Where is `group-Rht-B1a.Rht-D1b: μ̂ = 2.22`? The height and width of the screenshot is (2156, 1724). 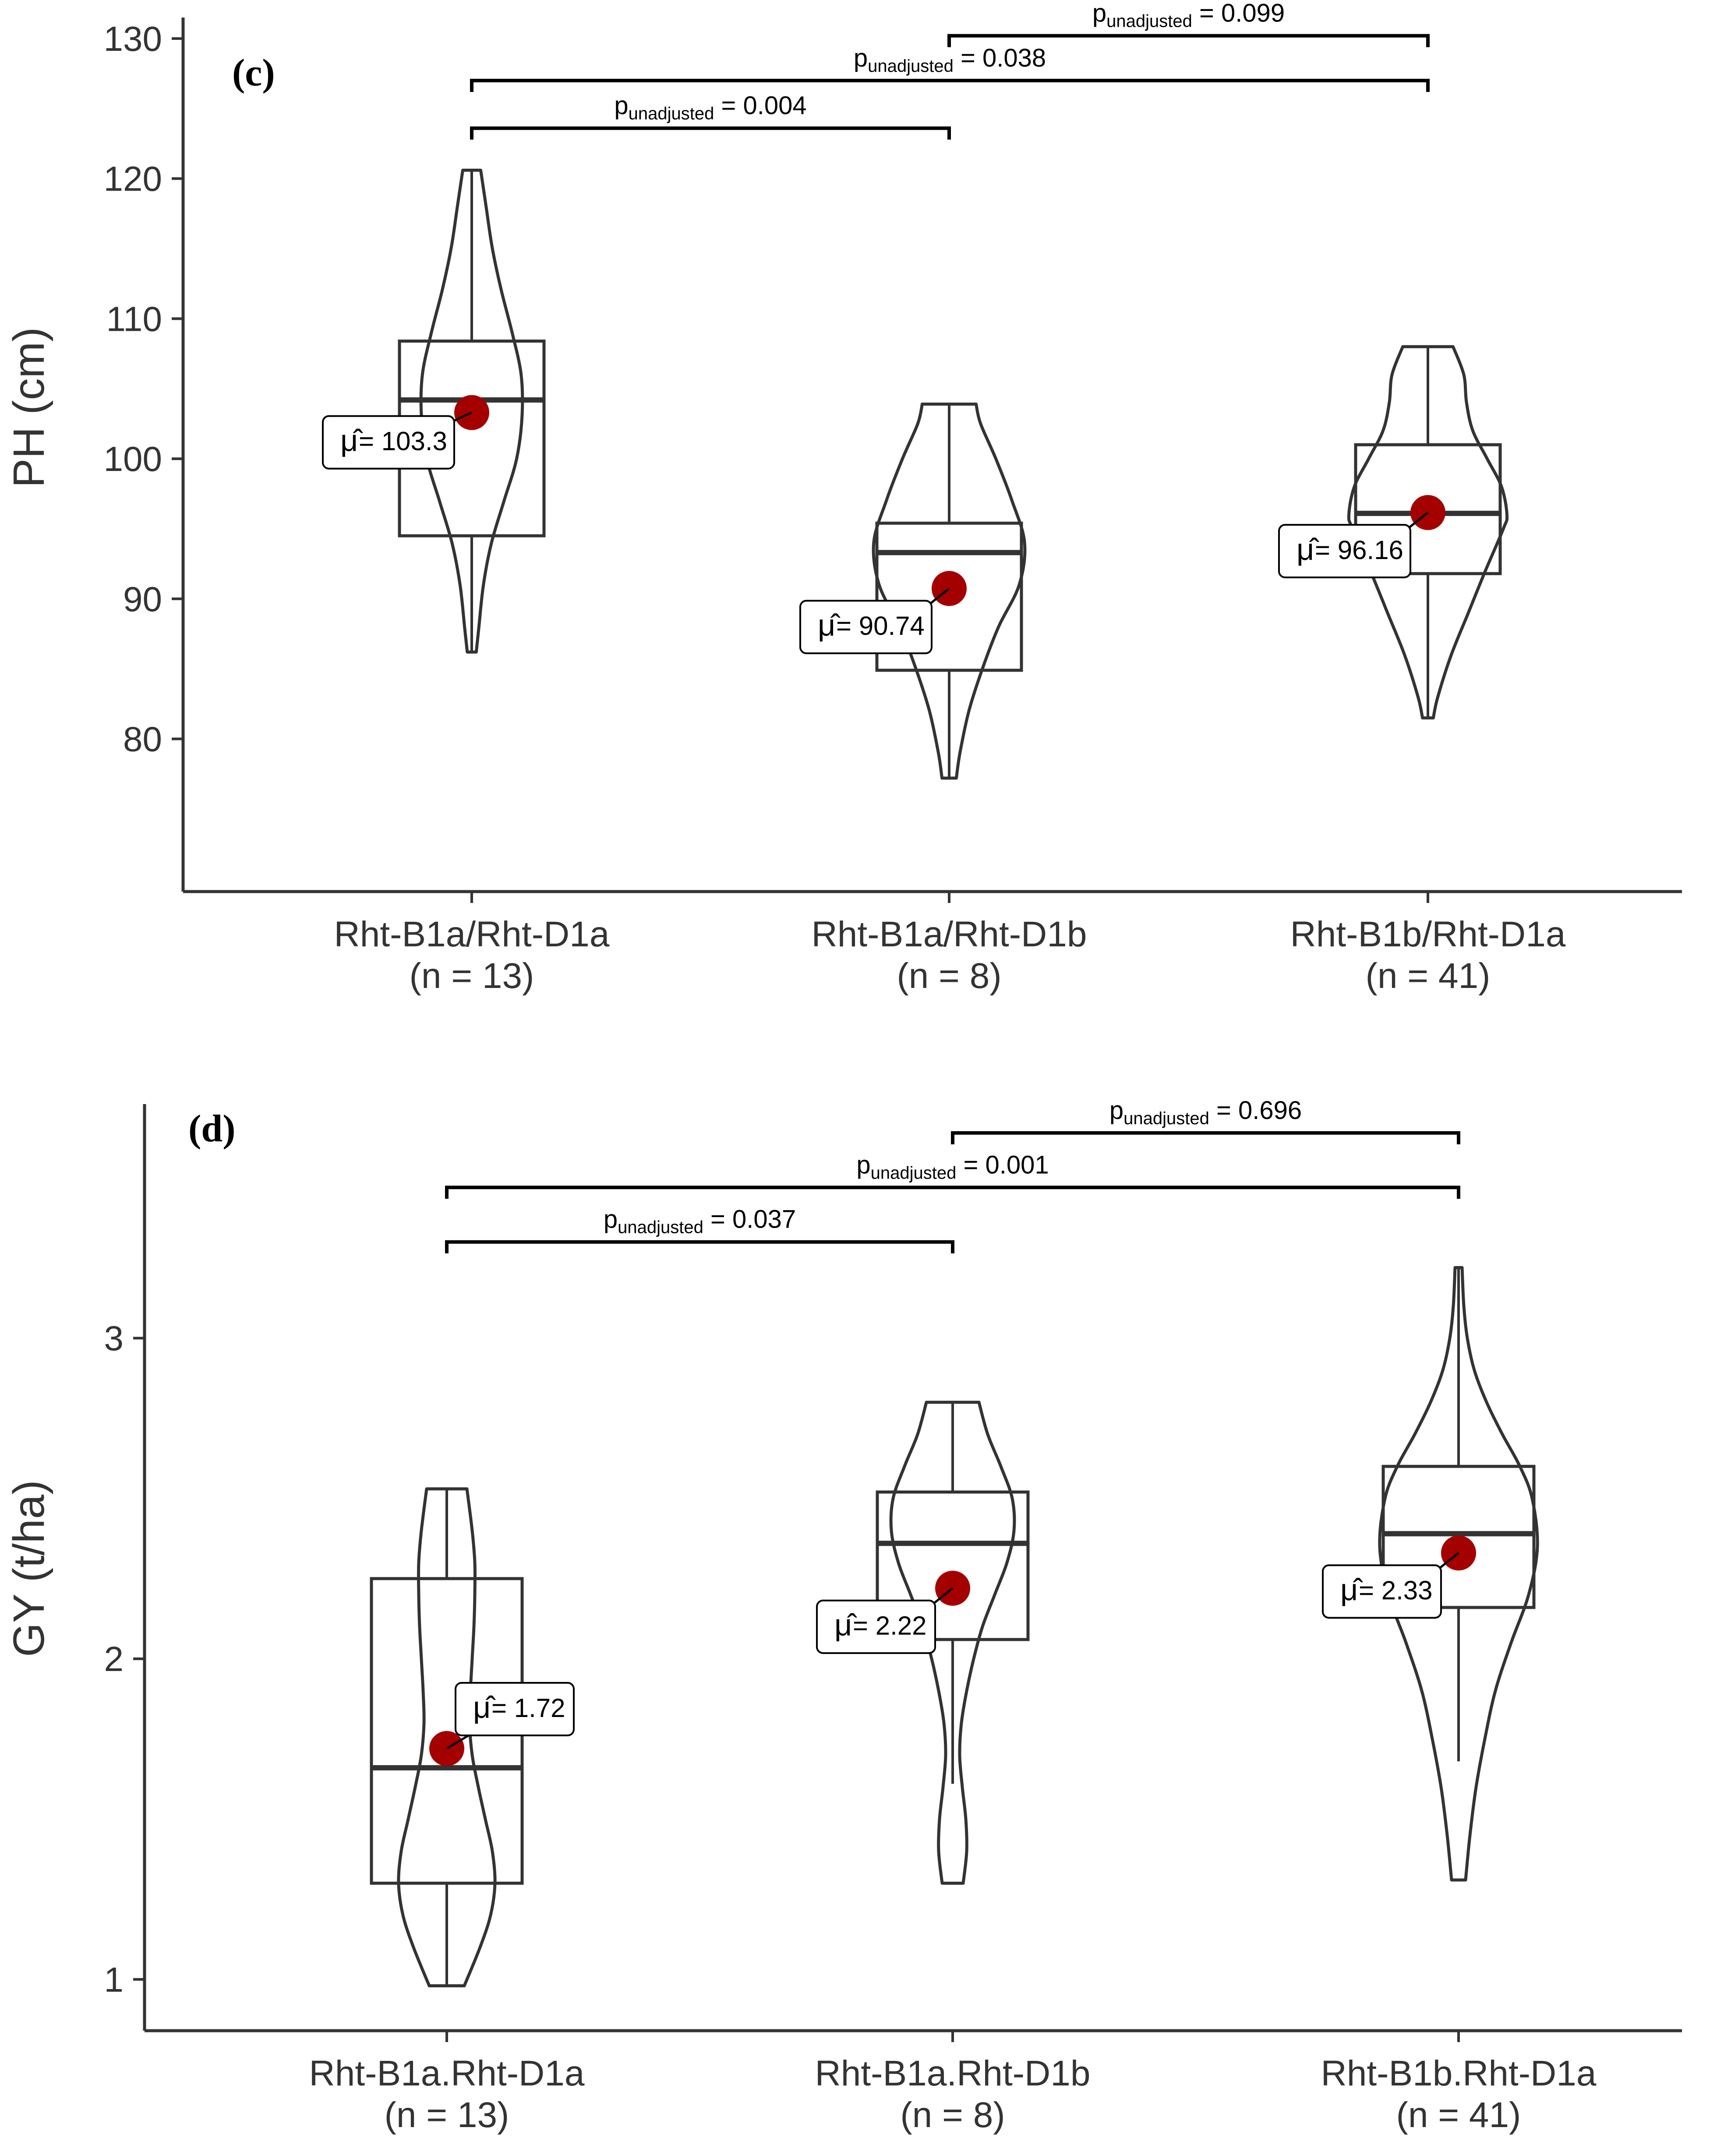
group-Rht-B1a.Rht-D1b: μ̂ = 2.22 is located at coordinates (923, 1643).